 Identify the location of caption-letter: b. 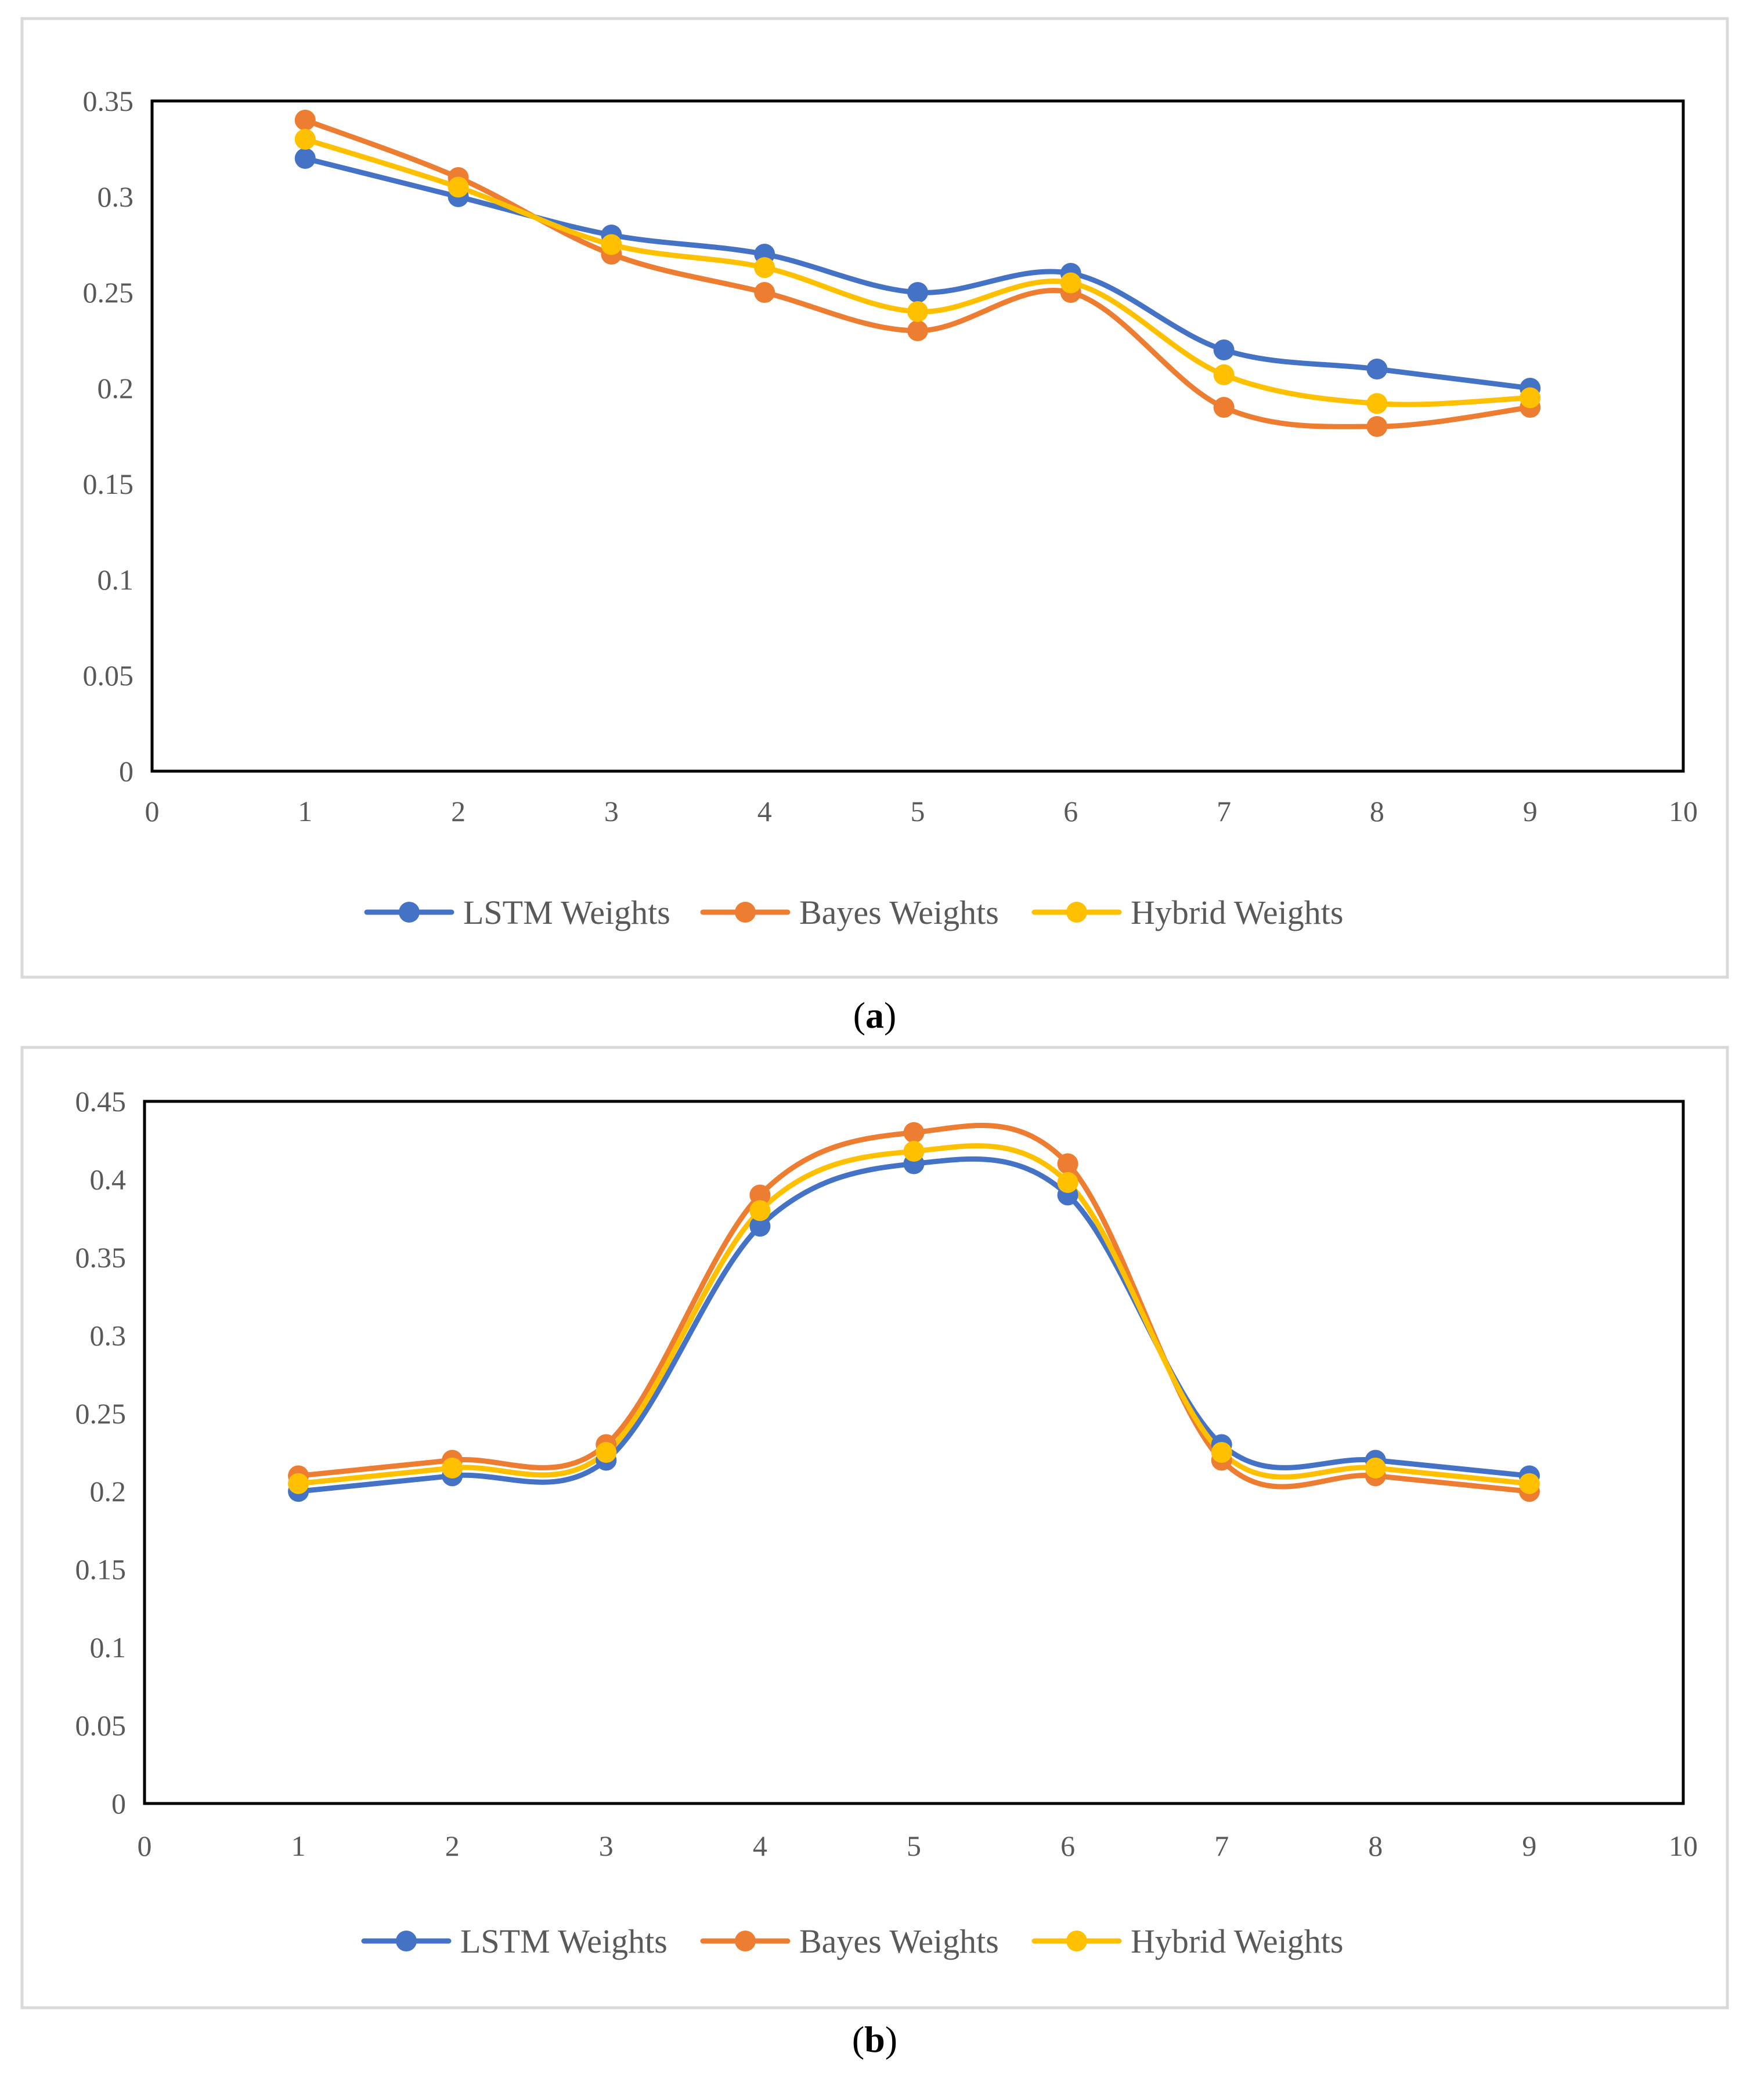
(874, 2039).